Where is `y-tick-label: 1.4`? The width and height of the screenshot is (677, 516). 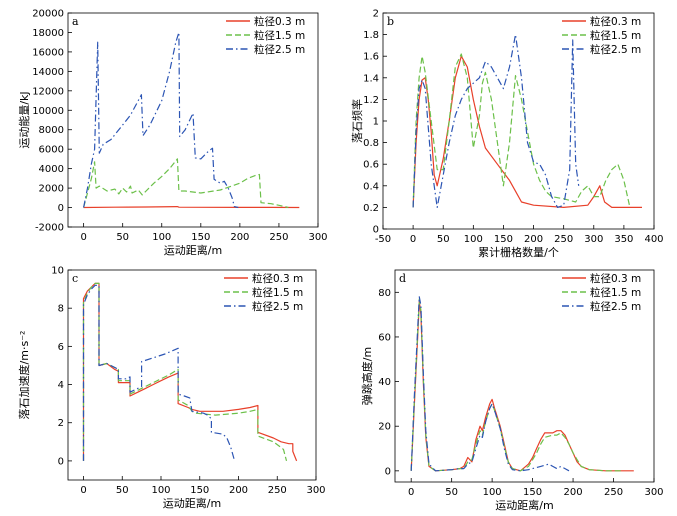
y-tick-label: 1.4 is located at coordinates (371, 78).